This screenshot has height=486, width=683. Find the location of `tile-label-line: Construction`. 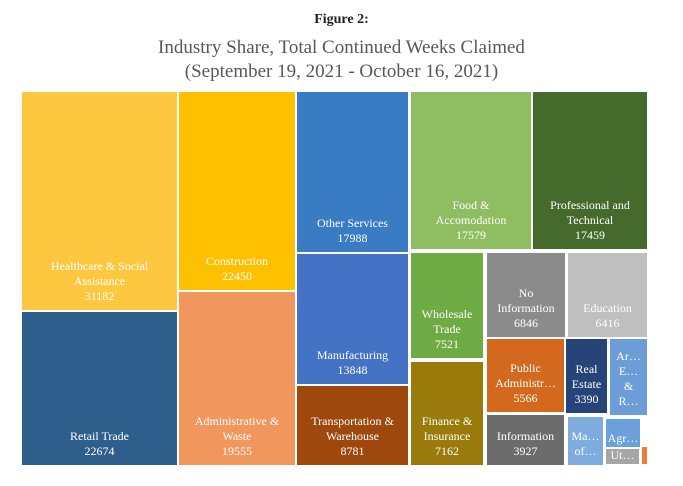

tile-label-line: Construction is located at coordinates (237, 261).